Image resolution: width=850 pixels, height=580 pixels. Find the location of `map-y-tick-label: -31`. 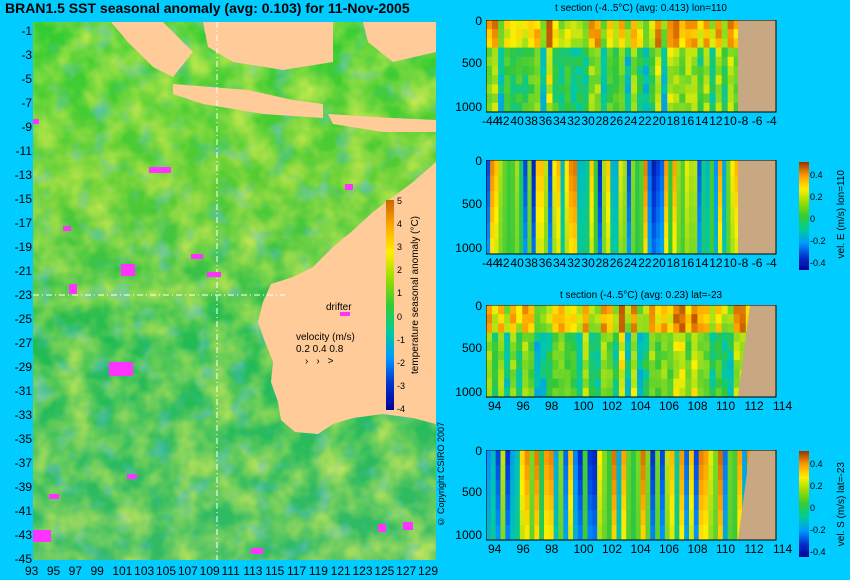

map-y-tick-label: -31 is located at coordinates (23, 391).